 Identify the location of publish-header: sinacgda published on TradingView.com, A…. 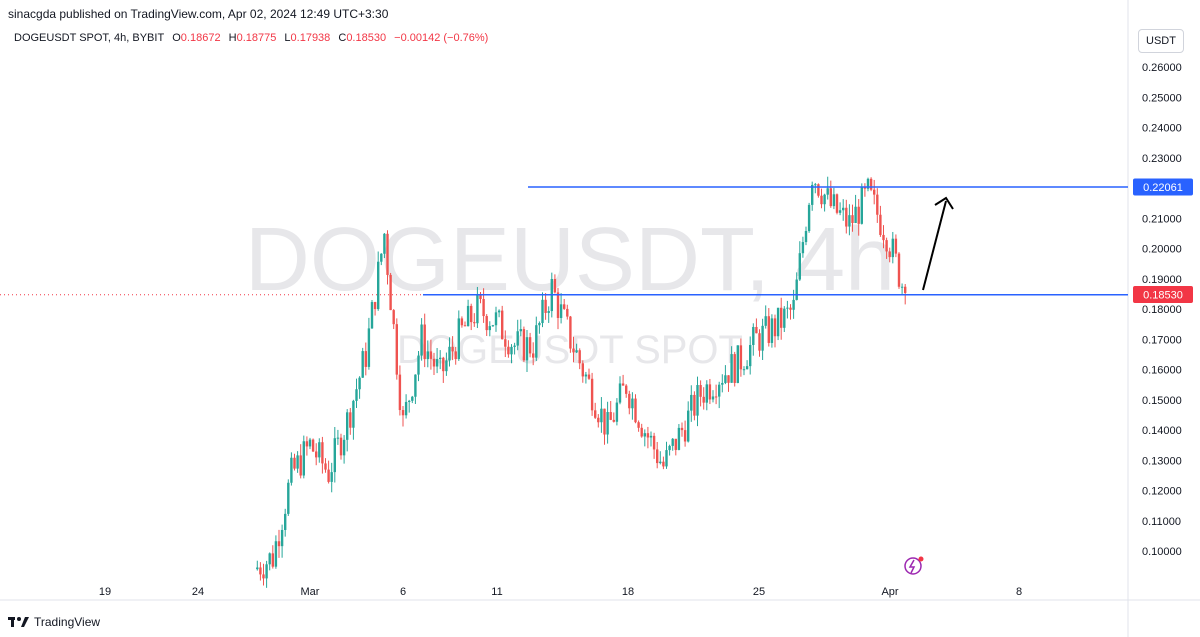
(600, 14).